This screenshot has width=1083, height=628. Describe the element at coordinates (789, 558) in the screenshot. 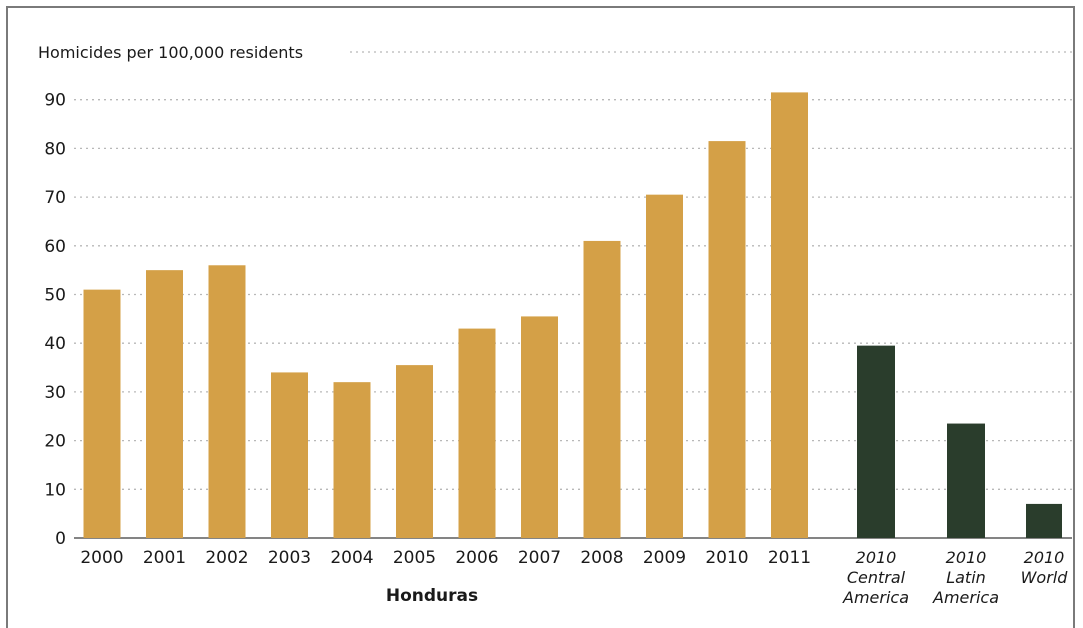

I see `x-label-2011: 2011` at that location.